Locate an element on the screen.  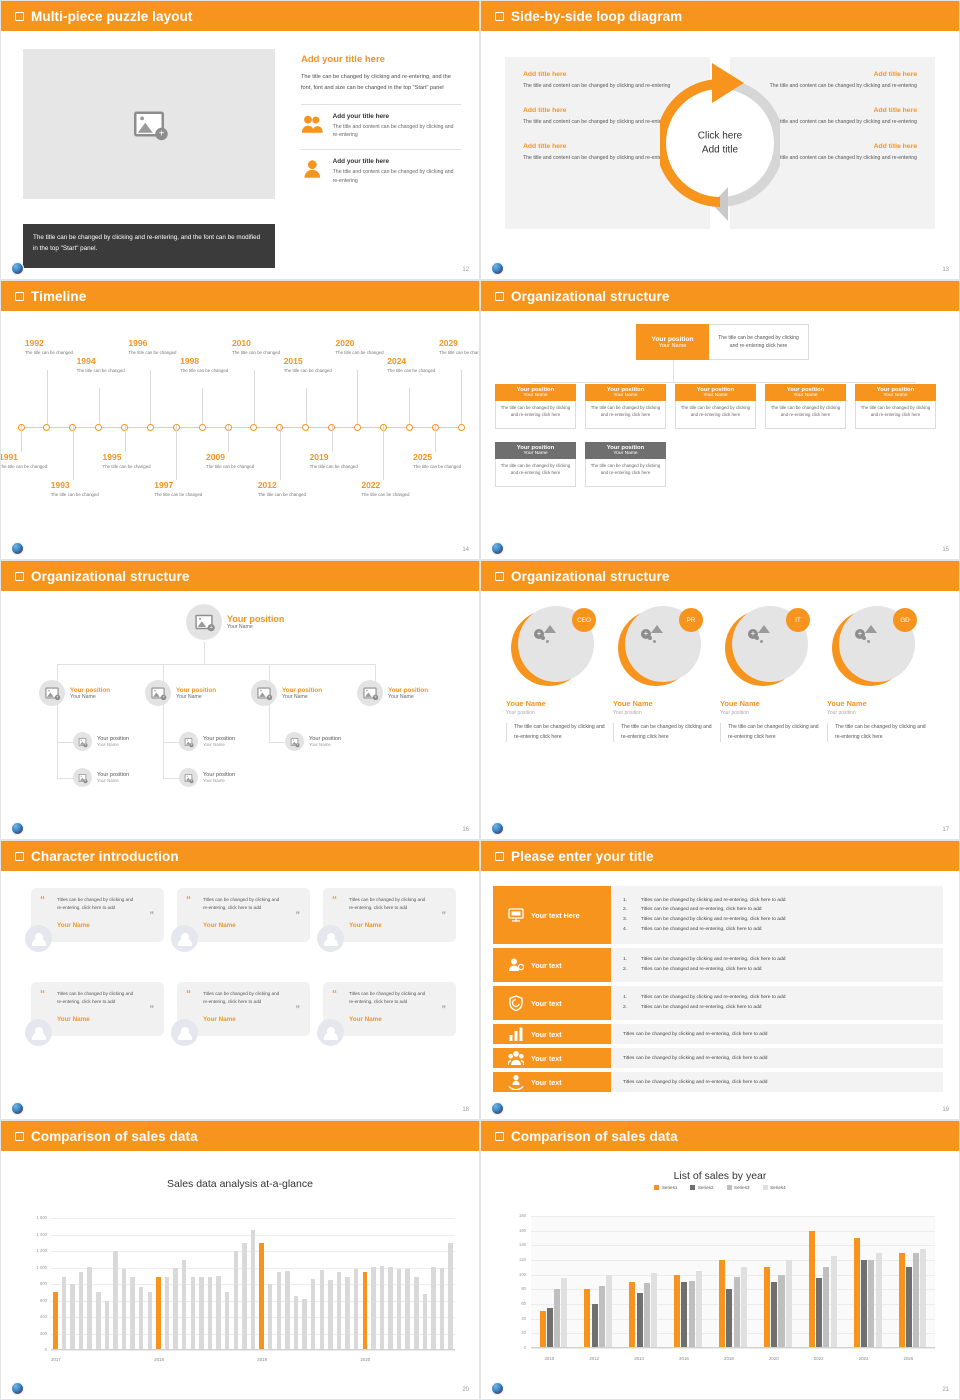
slide-header: Character introduction is located at coordinates (240, 856).